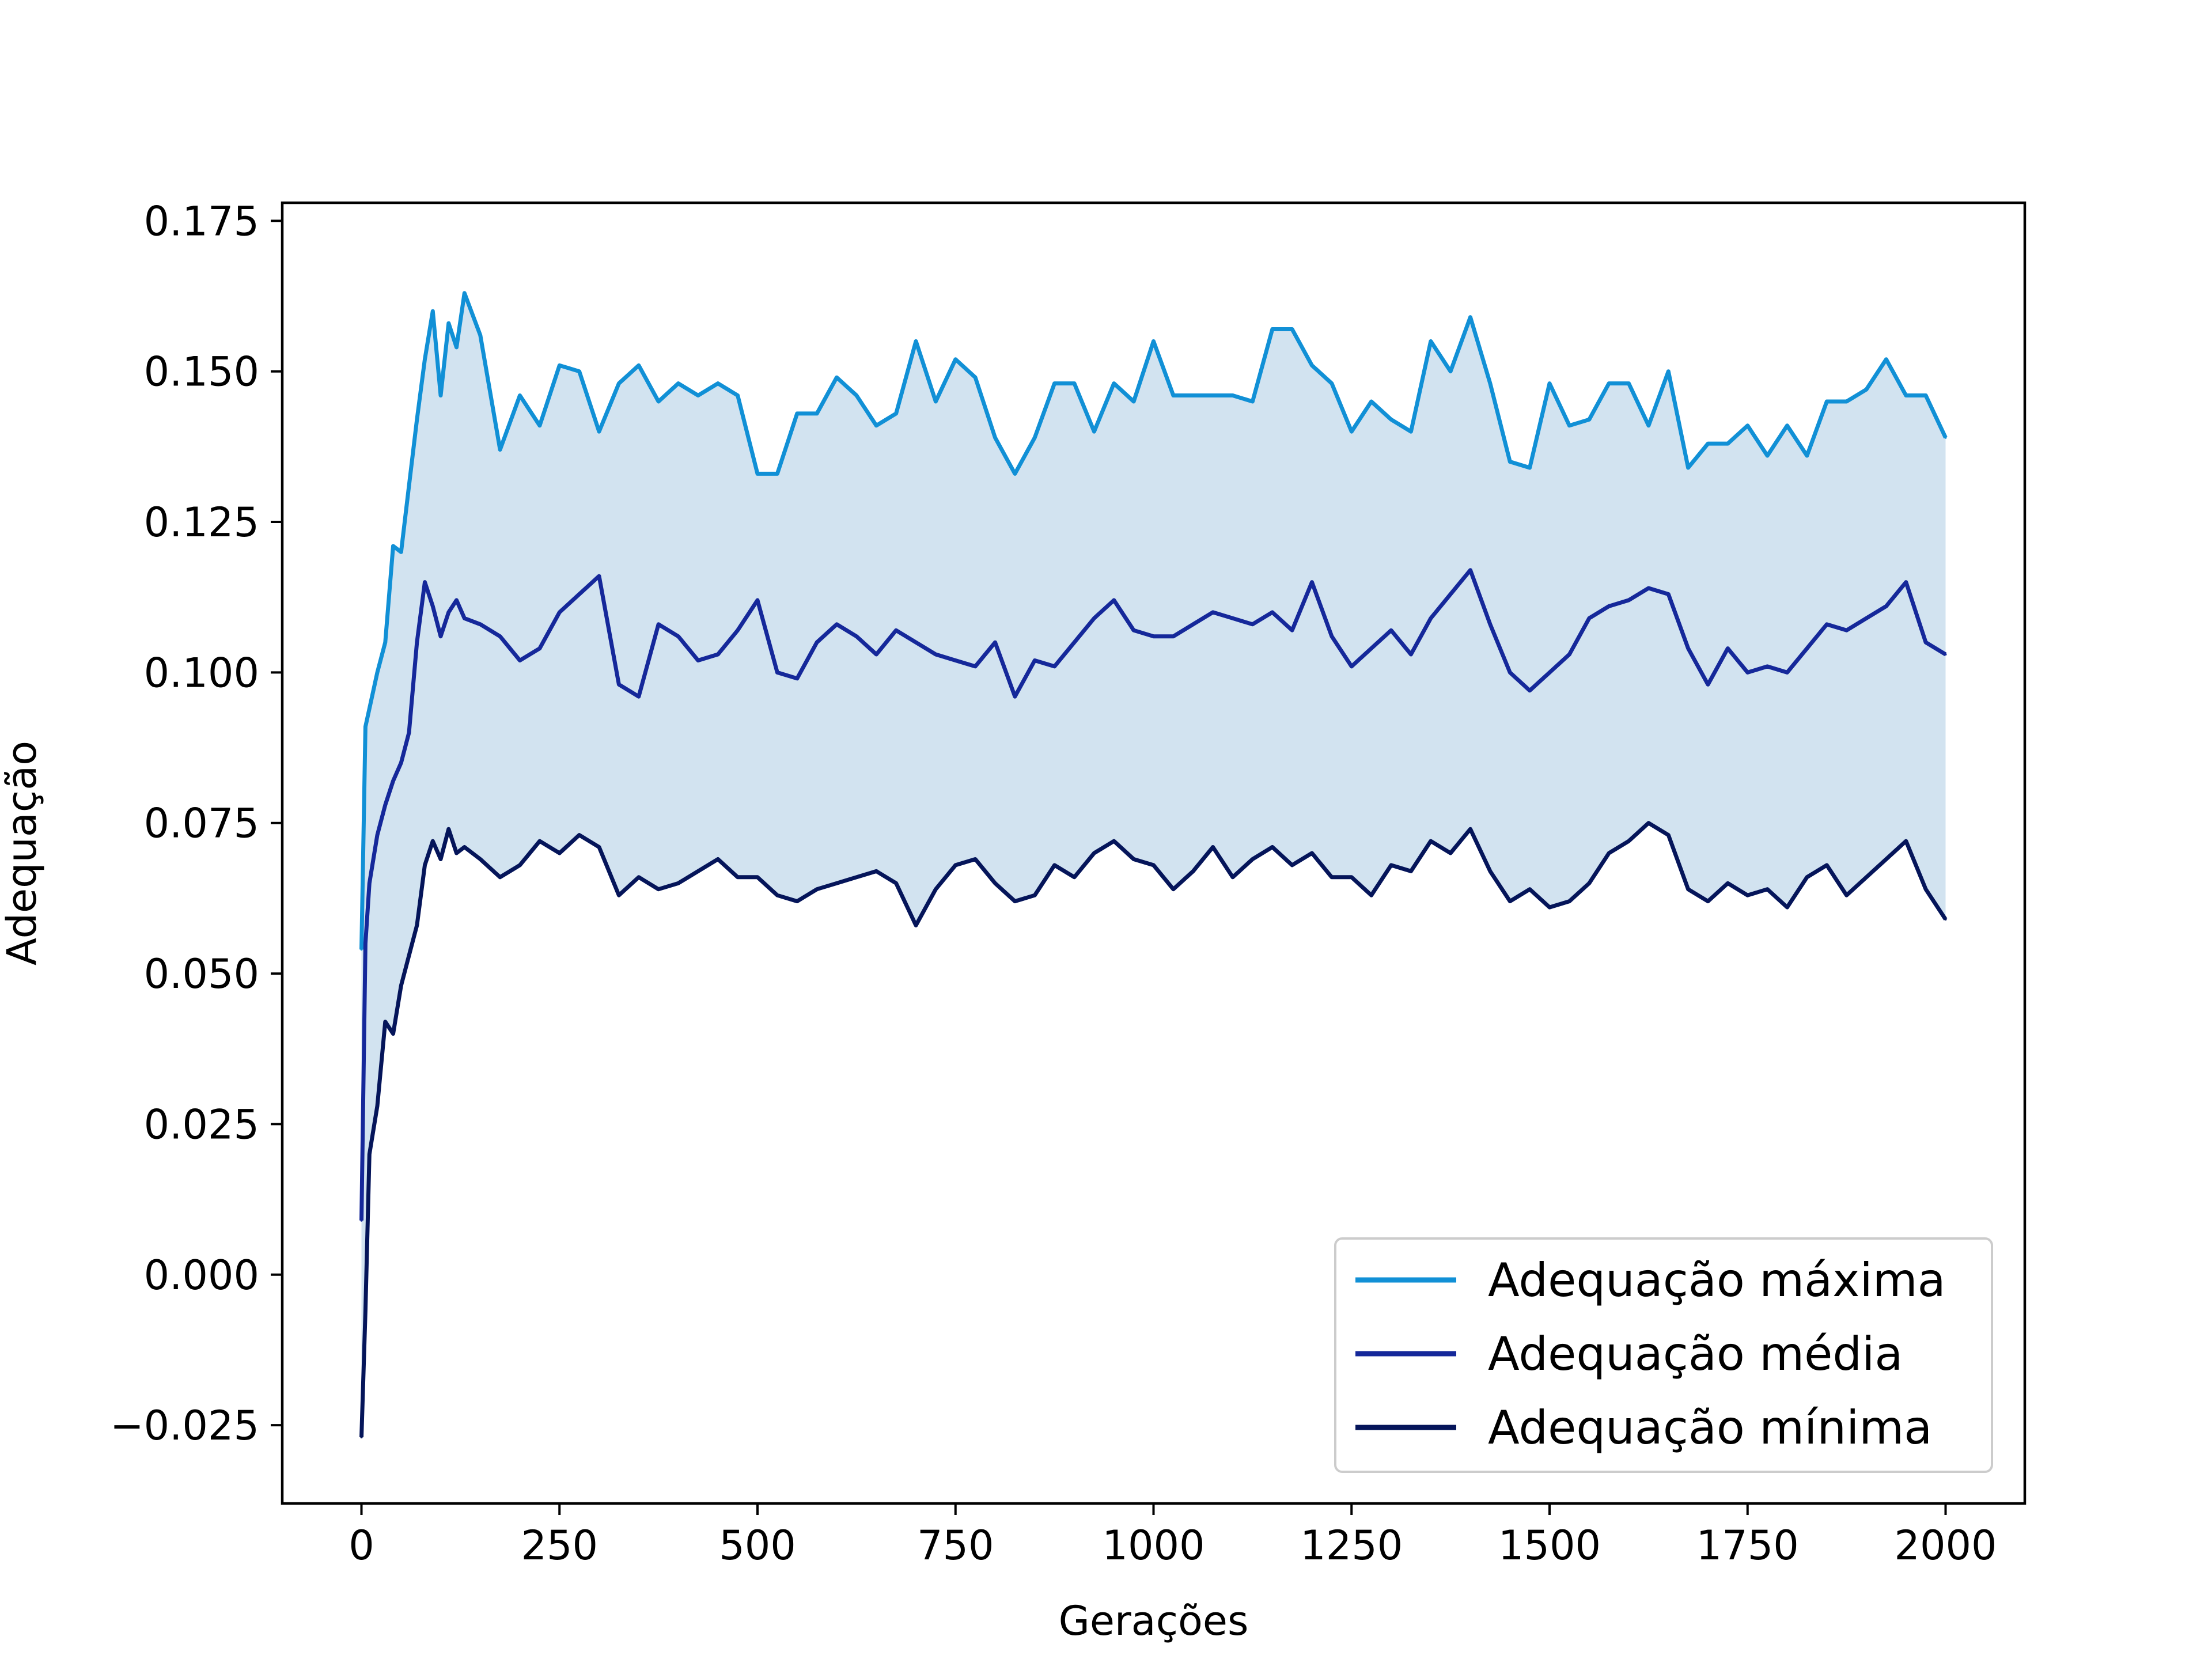 This screenshot has width=2212, height=1659. I want to click on y-tick-label: 0.125, so click(201, 522).